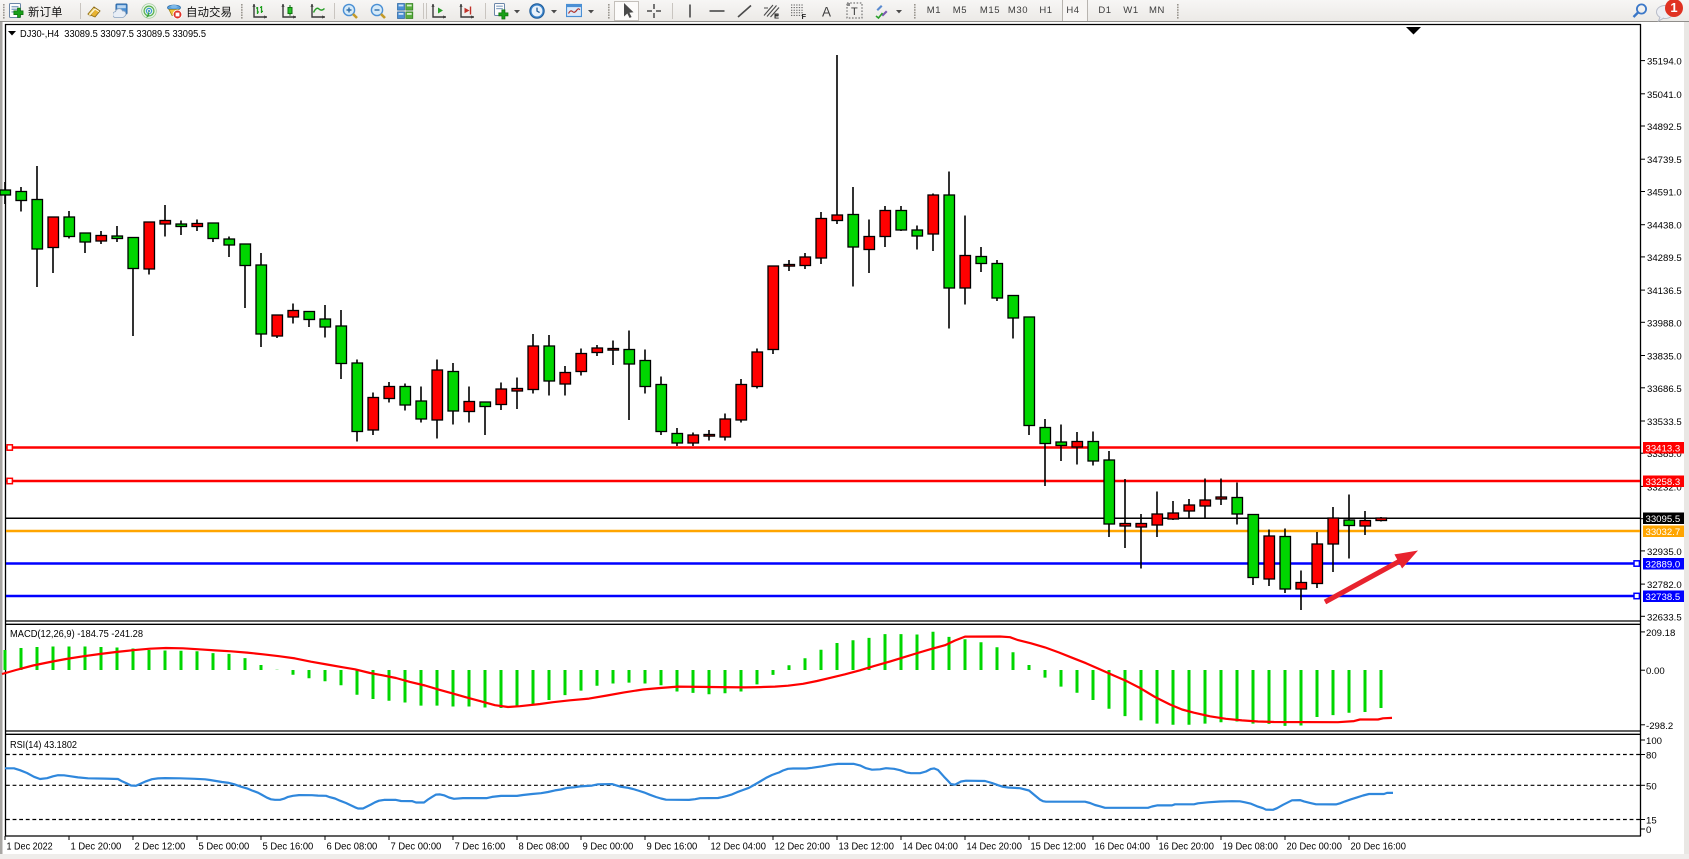 Image resolution: width=1689 pixels, height=859 pixels. I want to click on svg-text: 5 Dec 16:00, so click(288, 847).